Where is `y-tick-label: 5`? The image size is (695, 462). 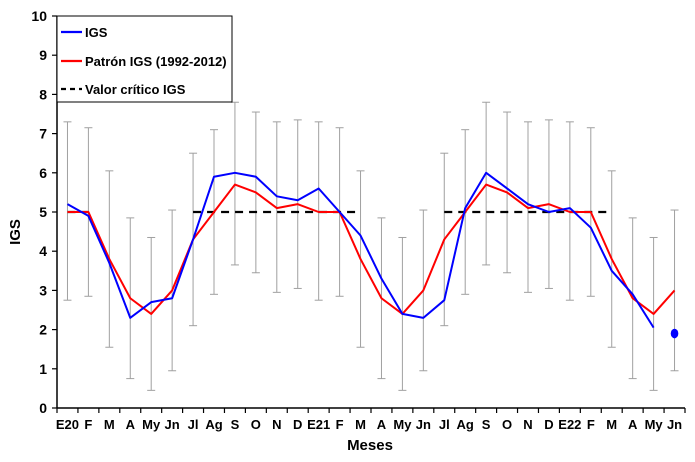 y-tick-label: 5 is located at coordinates (43, 212).